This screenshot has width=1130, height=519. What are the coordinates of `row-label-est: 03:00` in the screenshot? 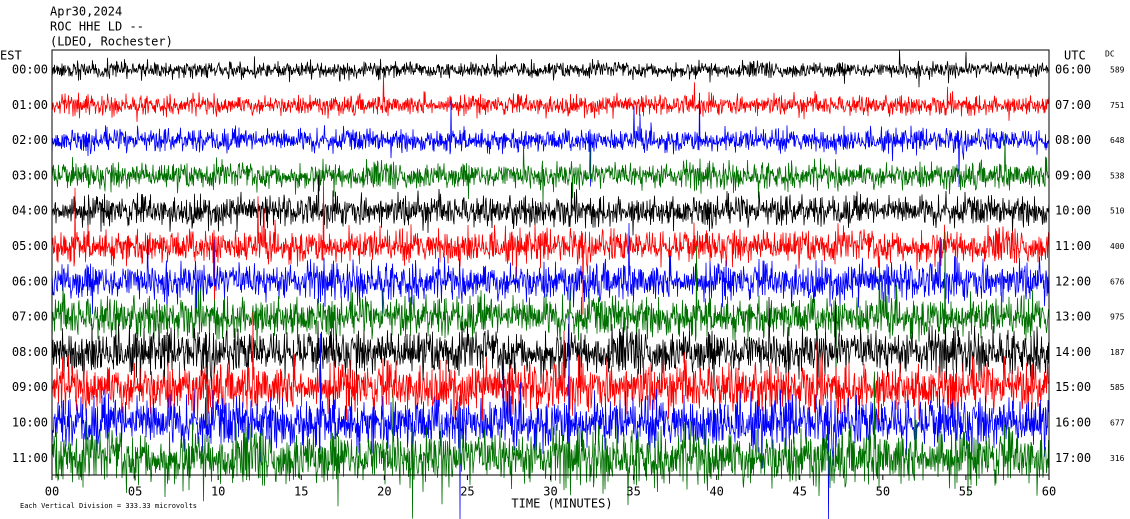 It's located at (30, 175).